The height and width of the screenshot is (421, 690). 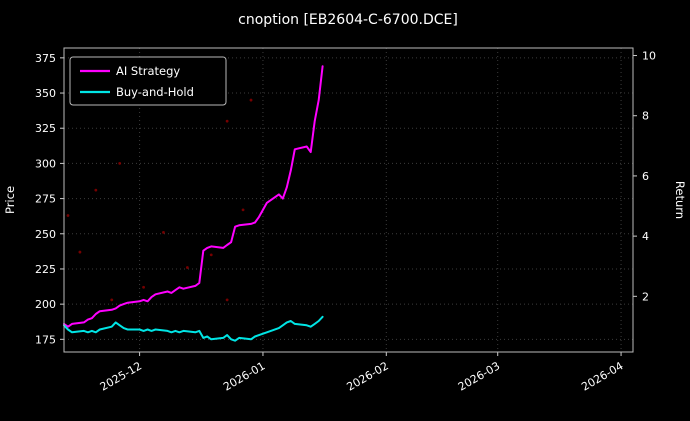 I want to click on y-tick-label-left: 300, so click(x=45, y=163).